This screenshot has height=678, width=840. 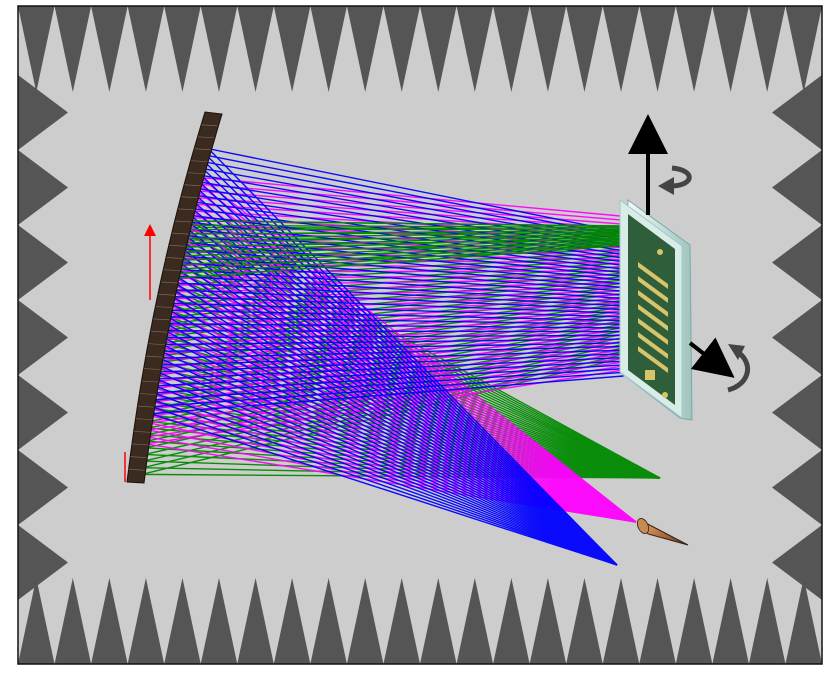 What do you see at coordinates (398, 249) in the screenshot?
I see `ray-bundle-green-top` at bounding box center [398, 249].